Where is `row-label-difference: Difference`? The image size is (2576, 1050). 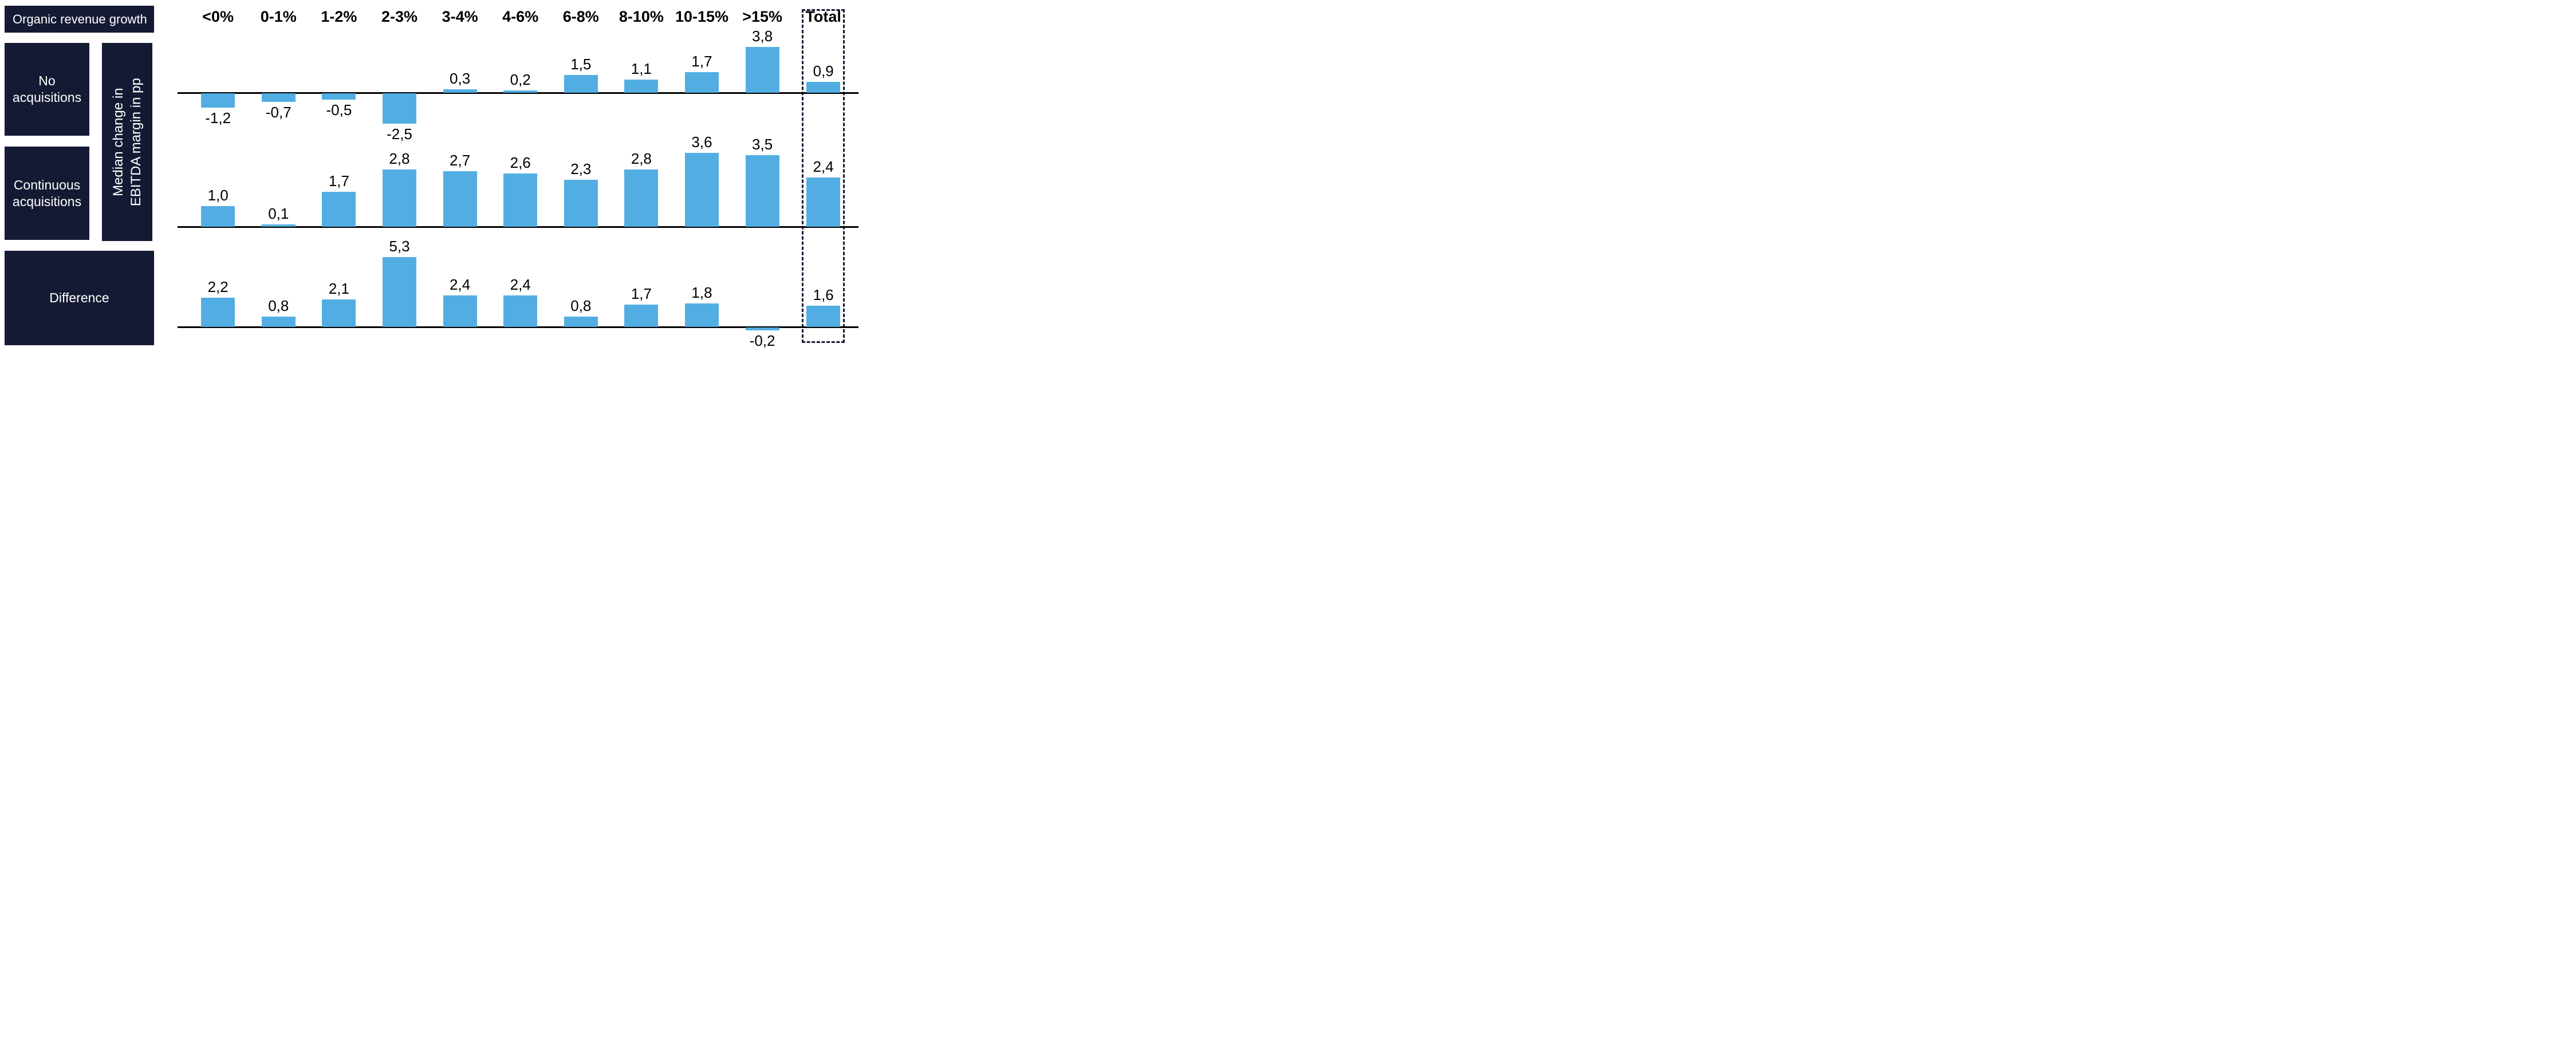 row-label-difference: Difference is located at coordinates (79, 298).